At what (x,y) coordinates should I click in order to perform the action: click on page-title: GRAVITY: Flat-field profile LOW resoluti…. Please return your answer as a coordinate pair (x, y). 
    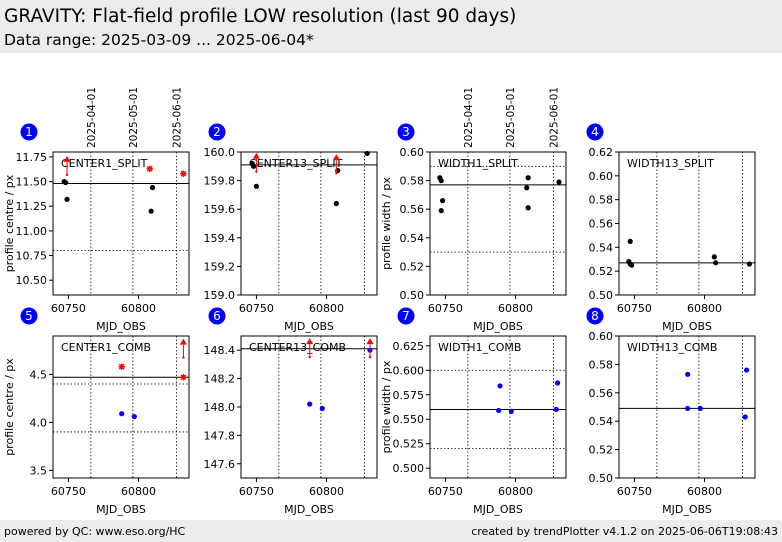
    Looking at the image, I should click on (260, 16).